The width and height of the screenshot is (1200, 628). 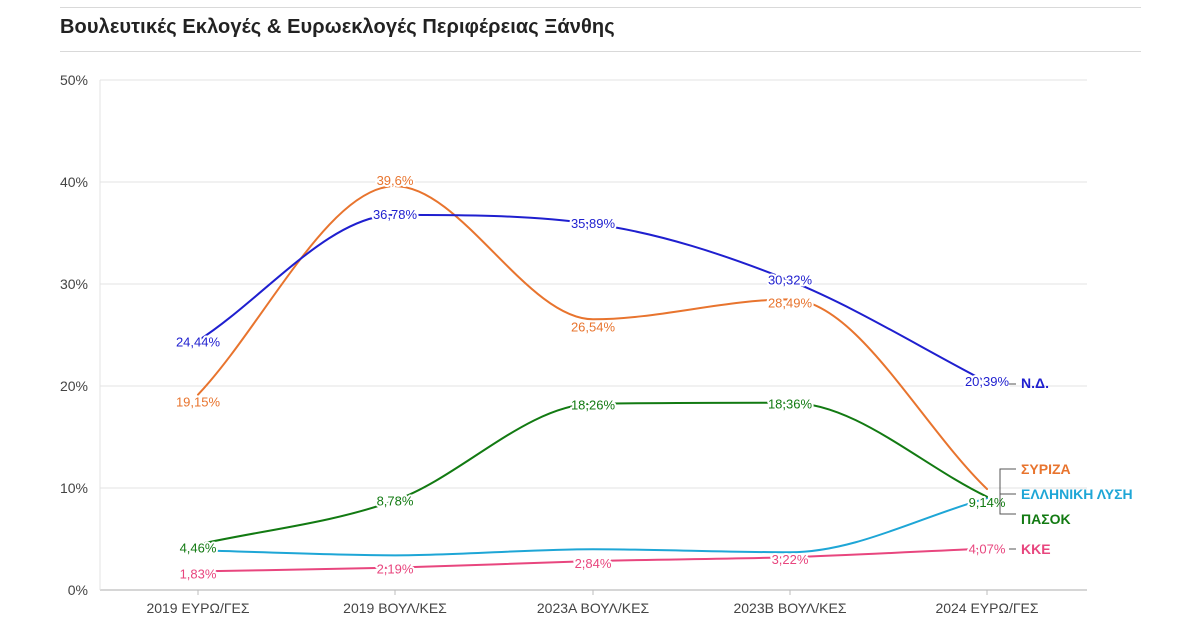 What do you see at coordinates (790, 280) in the screenshot?
I see `data-label: 30,32%` at bounding box center [790, 280].